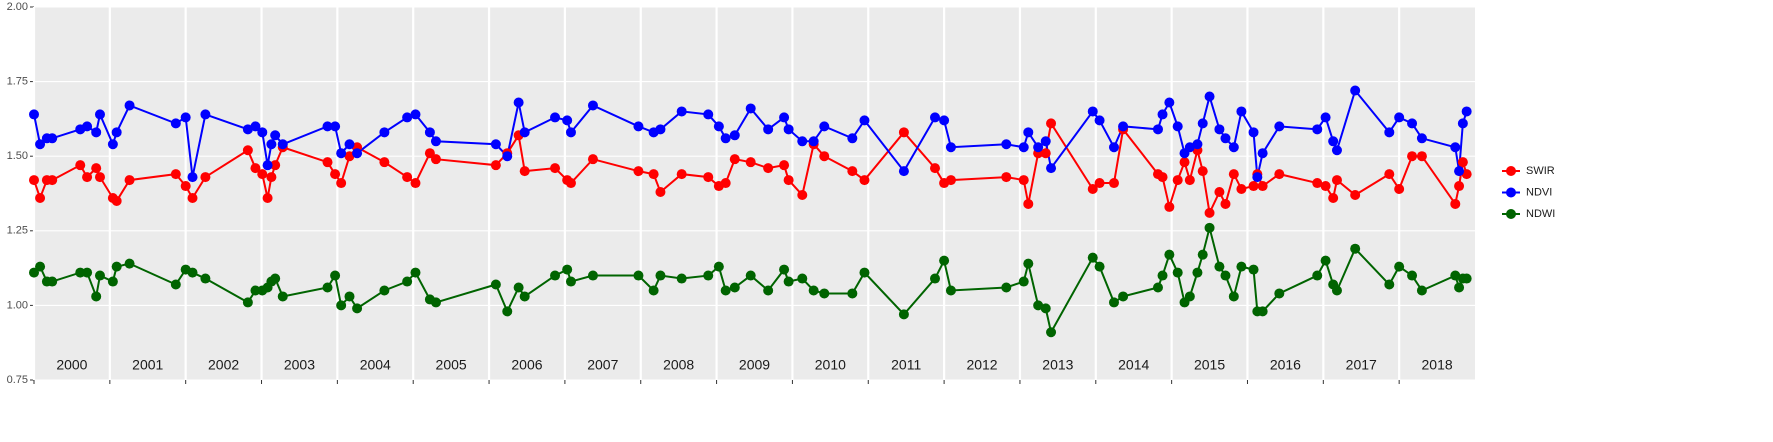  What do you see at coordinates (1539, 192) in the screenshot?
I see `legend-label: NDVI` at bounding box center [1539, 192].